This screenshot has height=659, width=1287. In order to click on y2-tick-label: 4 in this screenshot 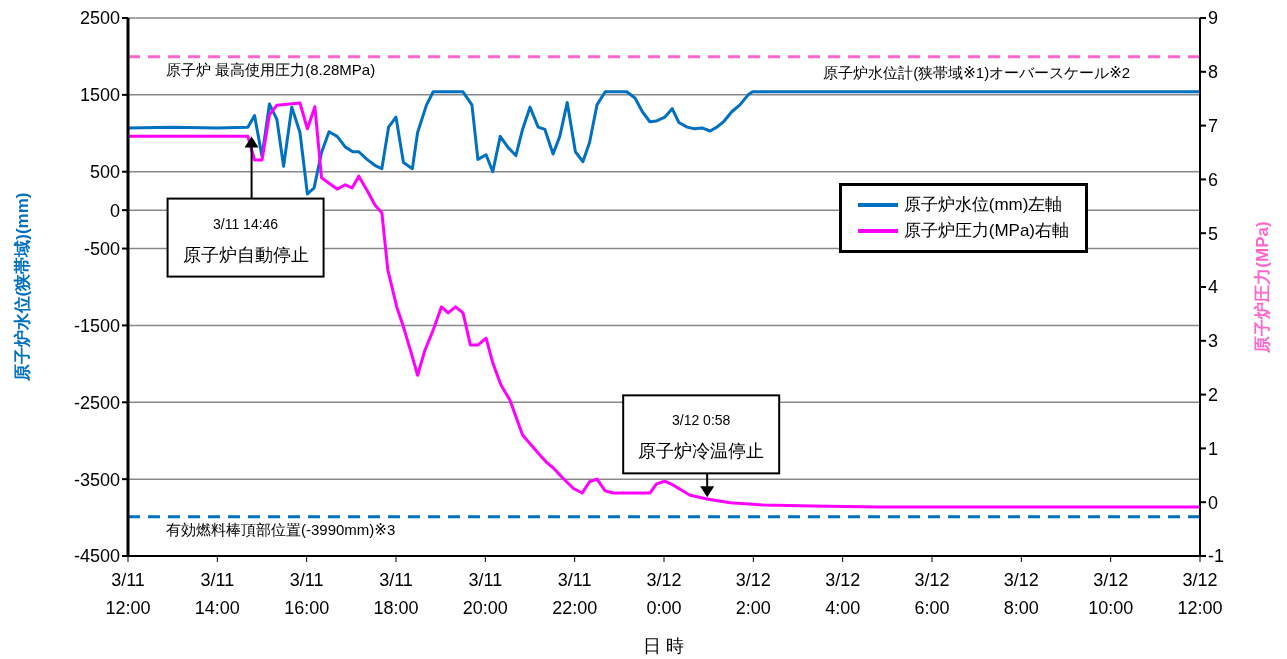, I will do `click(1213, 287)`.